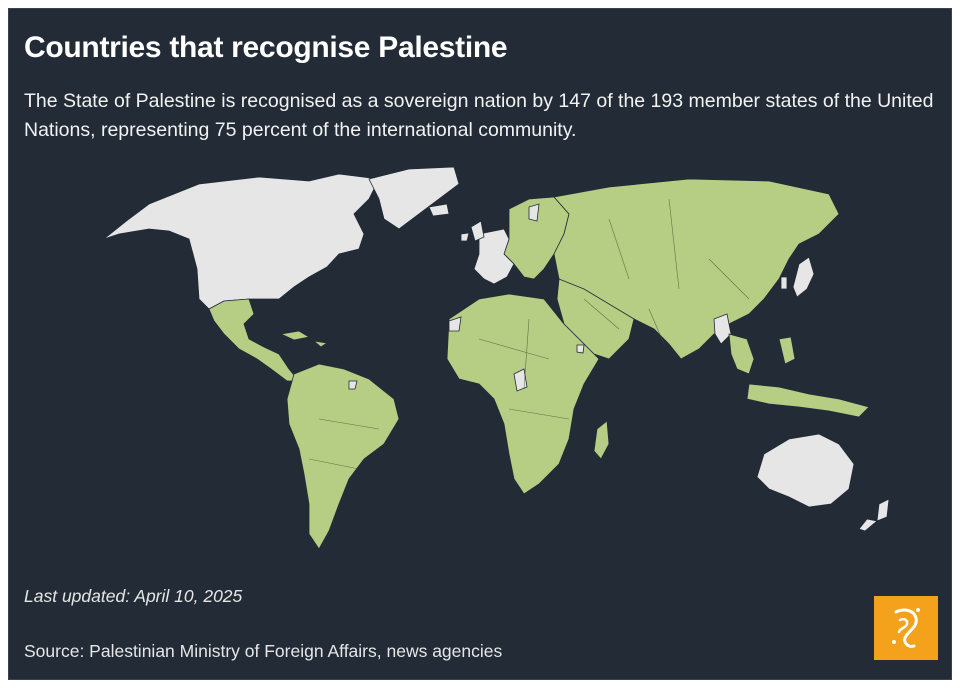 This screenshot has height=689, width=960. Describe the element at coordinates (906, 628) in the screenshot. I see `al-jazeera-logo-icon` at that location.